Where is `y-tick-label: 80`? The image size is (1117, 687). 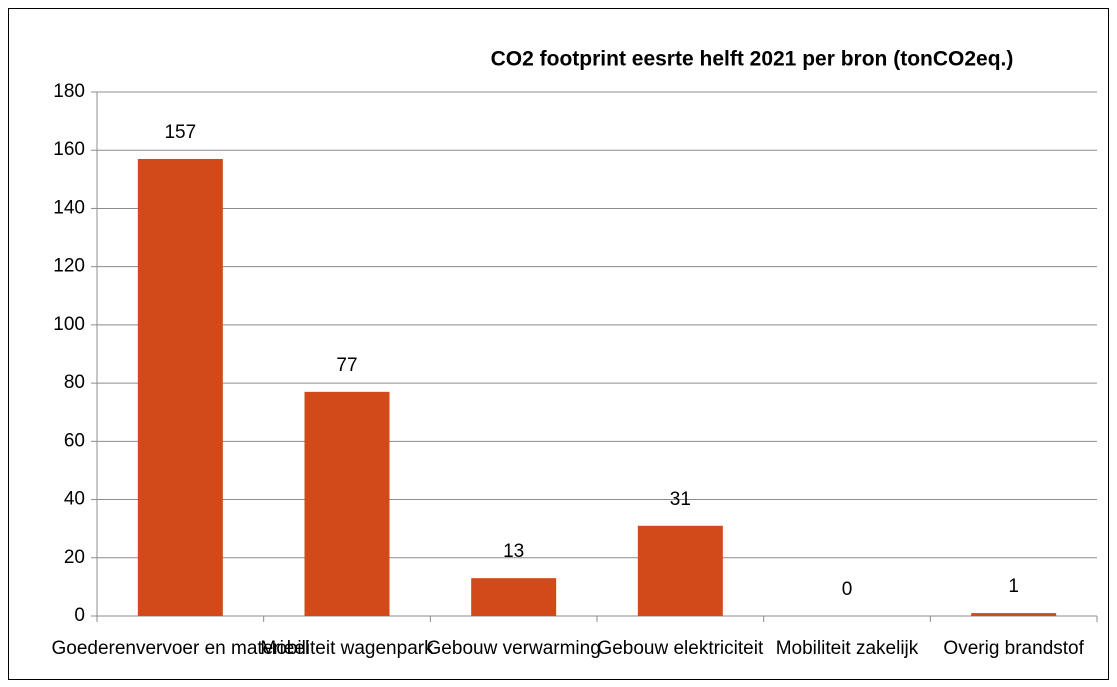
y-tick-label: 80 is located at coordinates (74, 382).